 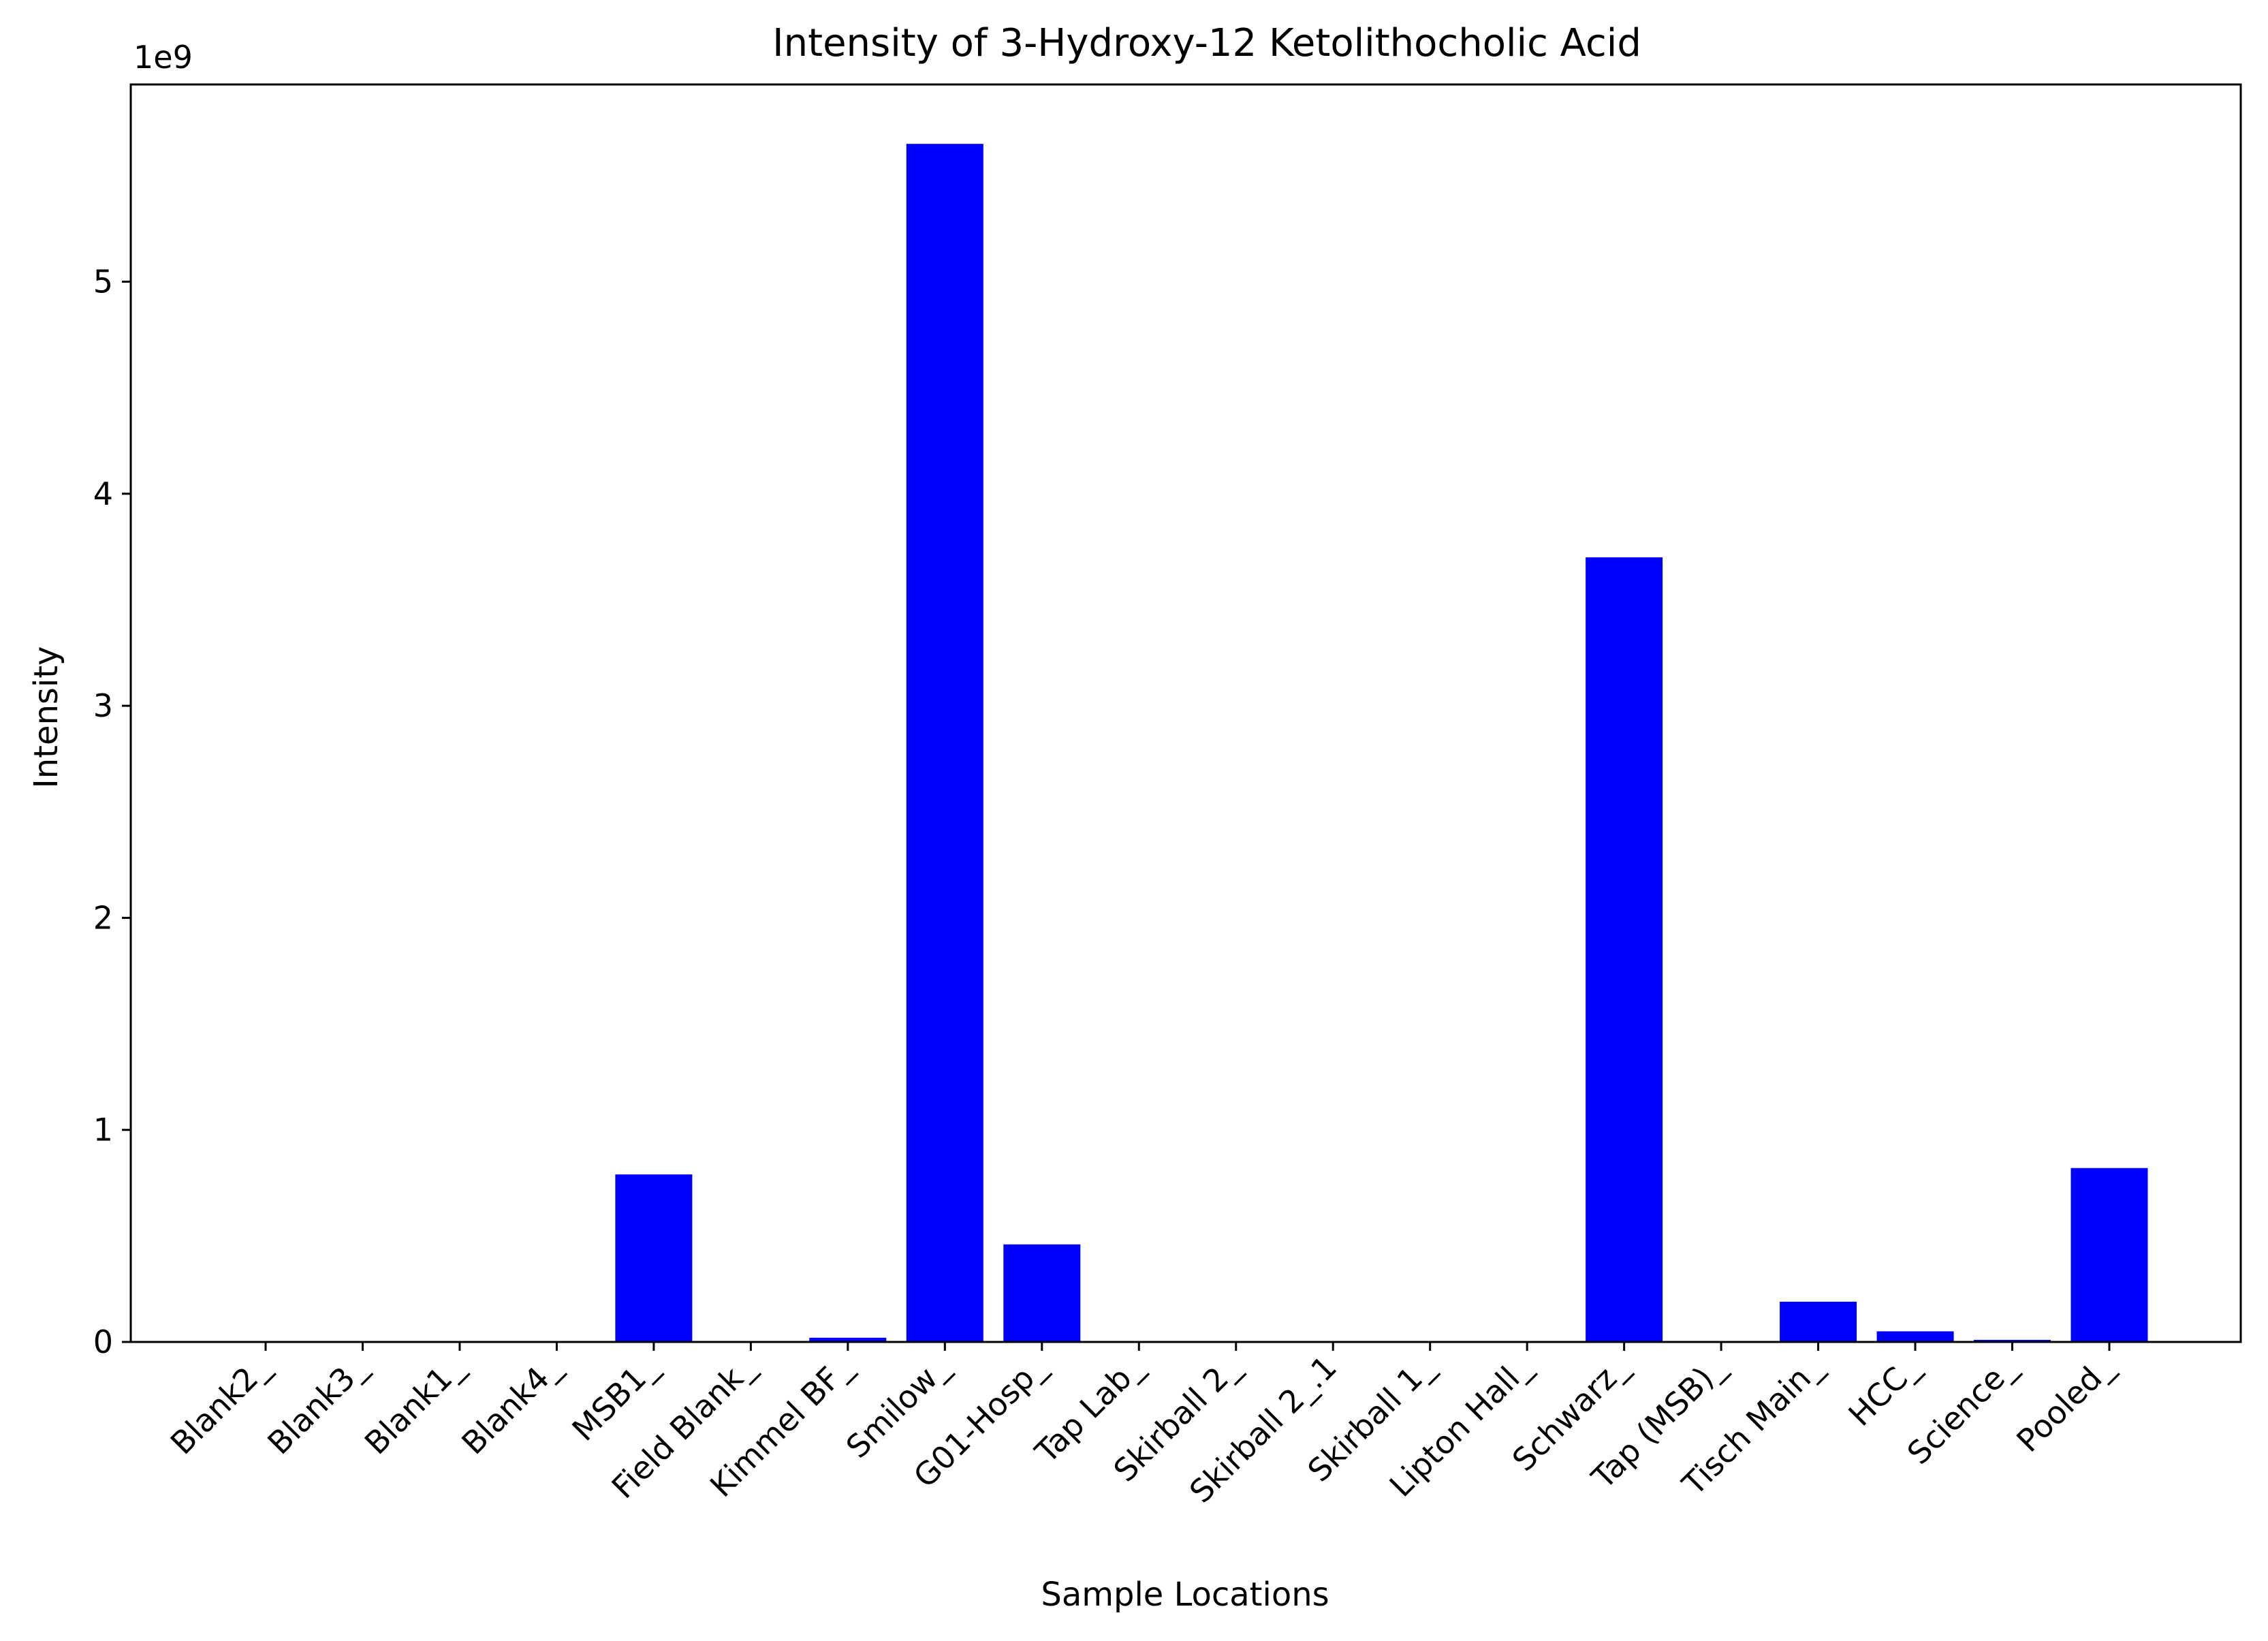 What do you see at coordinates (103, 282) in the screenshot?
I see `y-tick-label: 5` at bounding box center [103, 282].